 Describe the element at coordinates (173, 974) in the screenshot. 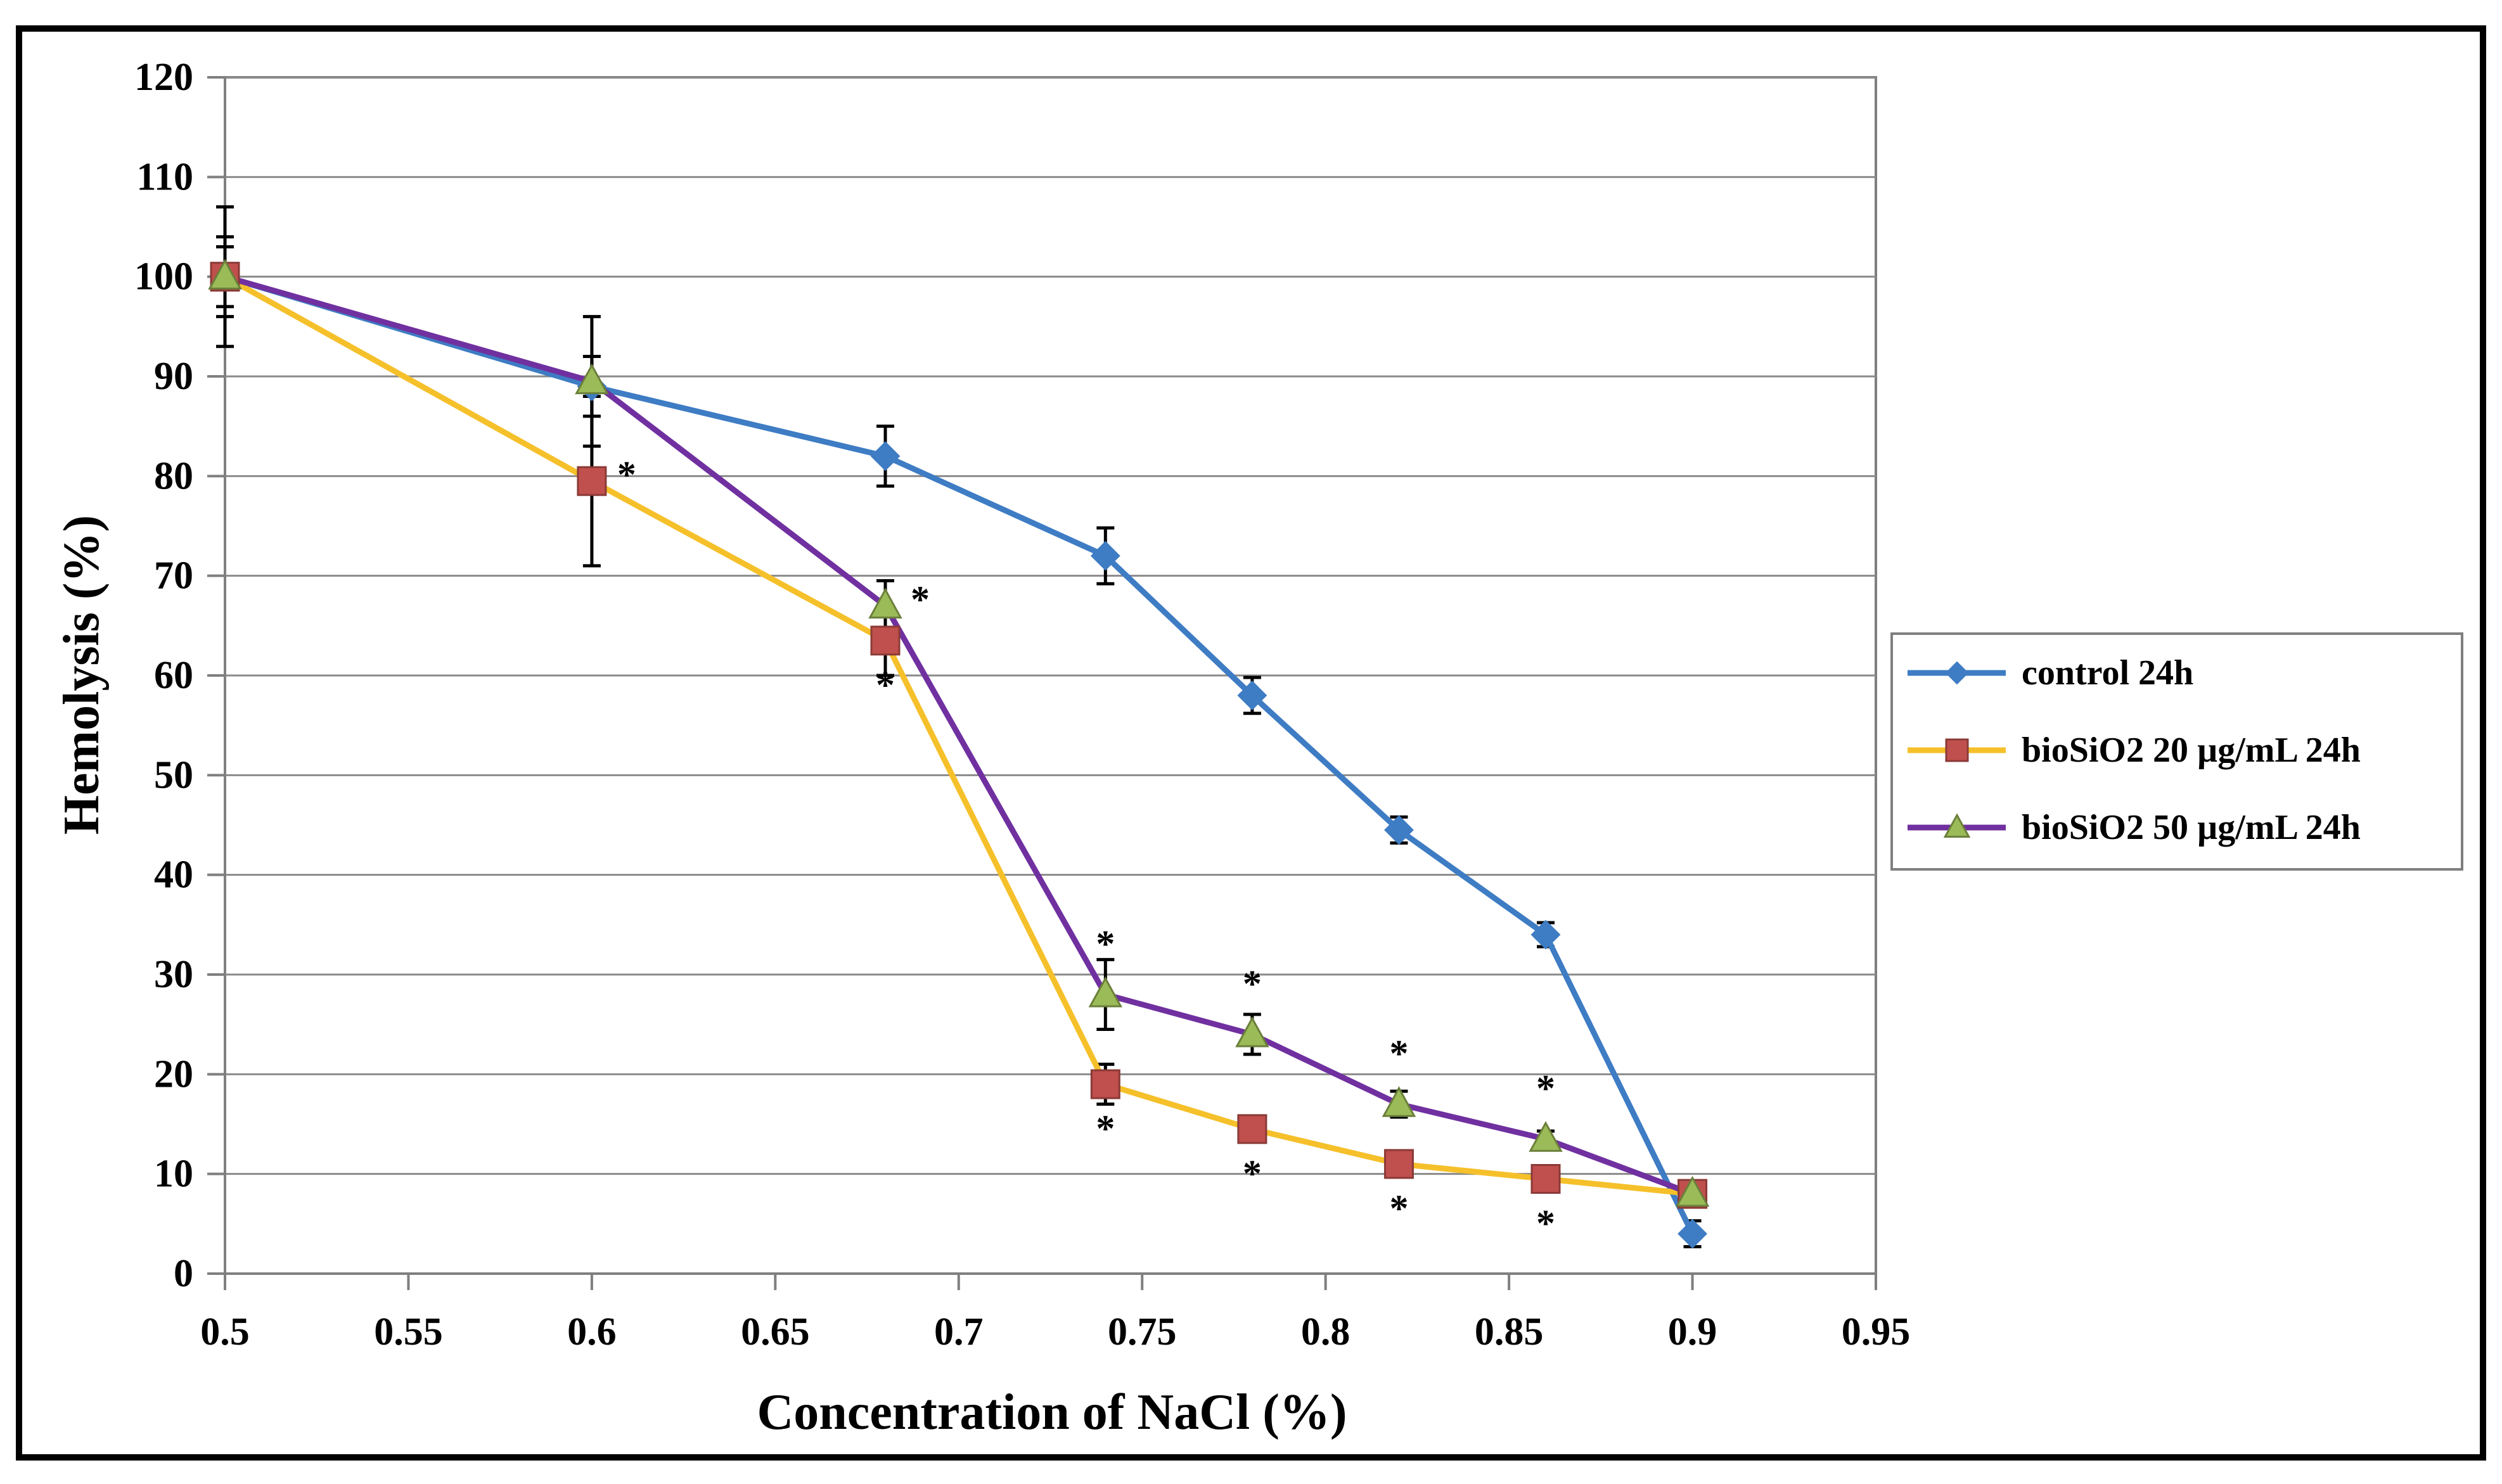

I see `y-tick-label: 30` at that location.